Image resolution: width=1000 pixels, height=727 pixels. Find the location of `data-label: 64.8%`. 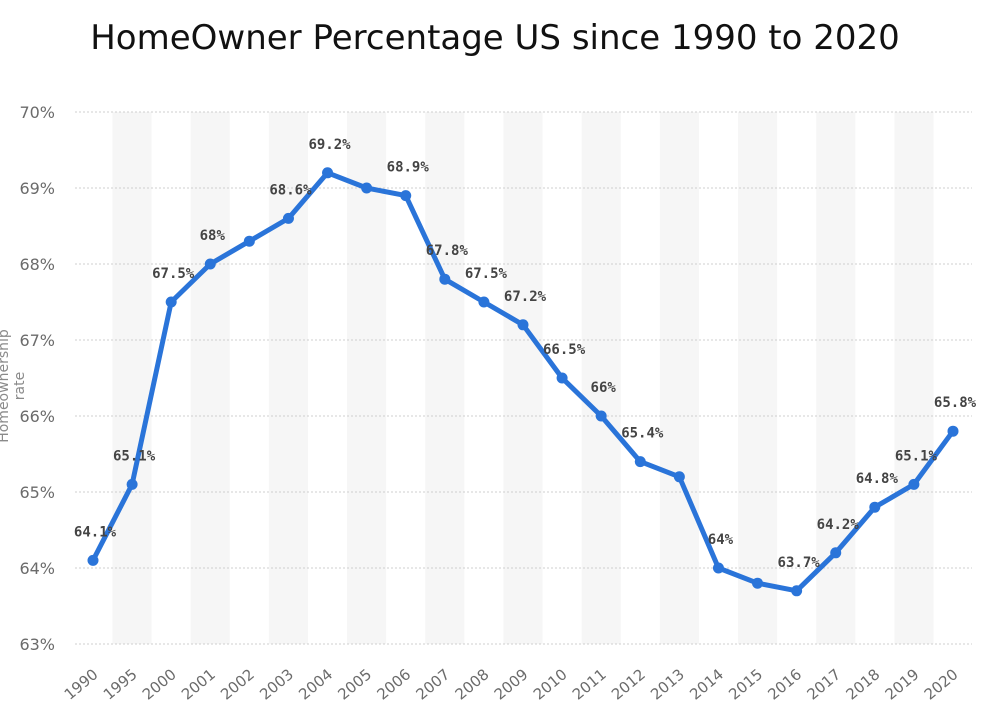

data-label: 64.8% is located at coordinates (877, 479).